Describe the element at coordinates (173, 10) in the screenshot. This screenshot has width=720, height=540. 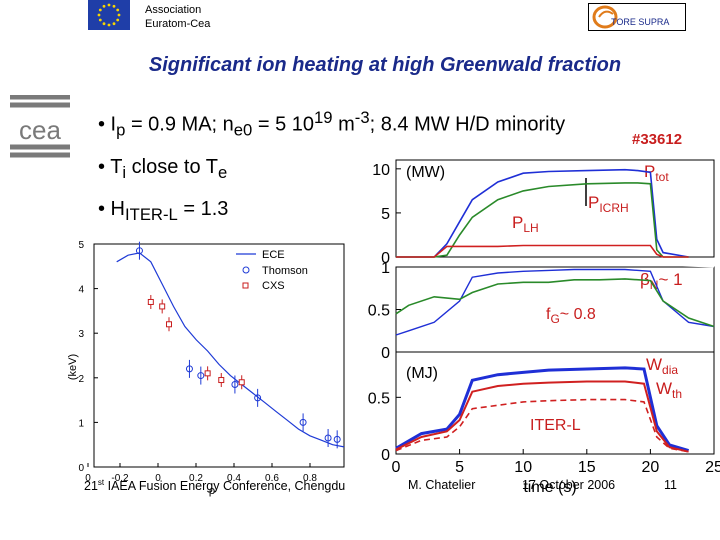
I see `header-association: Association` at that location.